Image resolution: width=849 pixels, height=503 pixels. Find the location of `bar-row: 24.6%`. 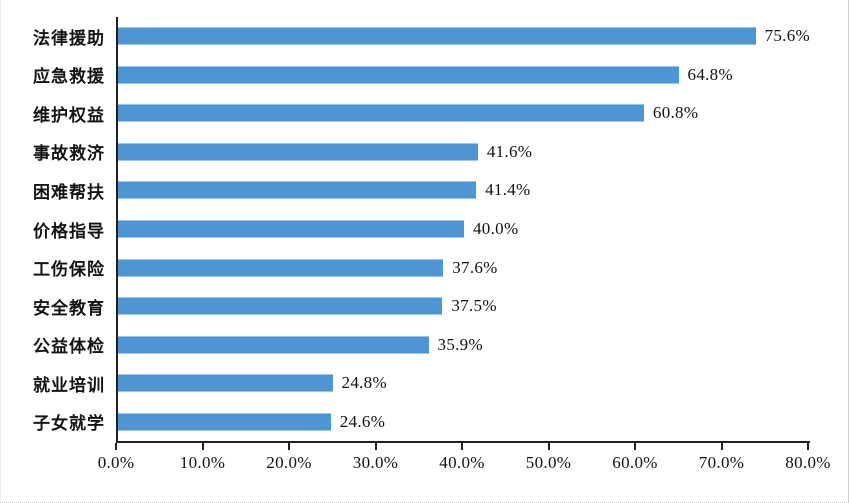

bar-row: 24.6% is located at coordinates (464, 421).